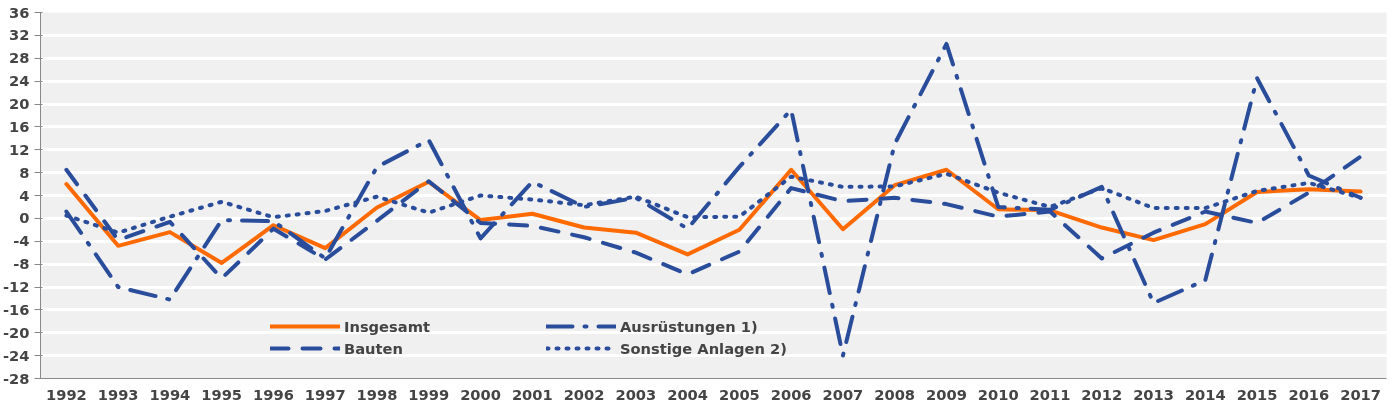 The height and width of the screenshot is (402, 1398). Describe the element at coordinates (374, 348) in the screenshot. I see `legend-label: Bauten` at that location.